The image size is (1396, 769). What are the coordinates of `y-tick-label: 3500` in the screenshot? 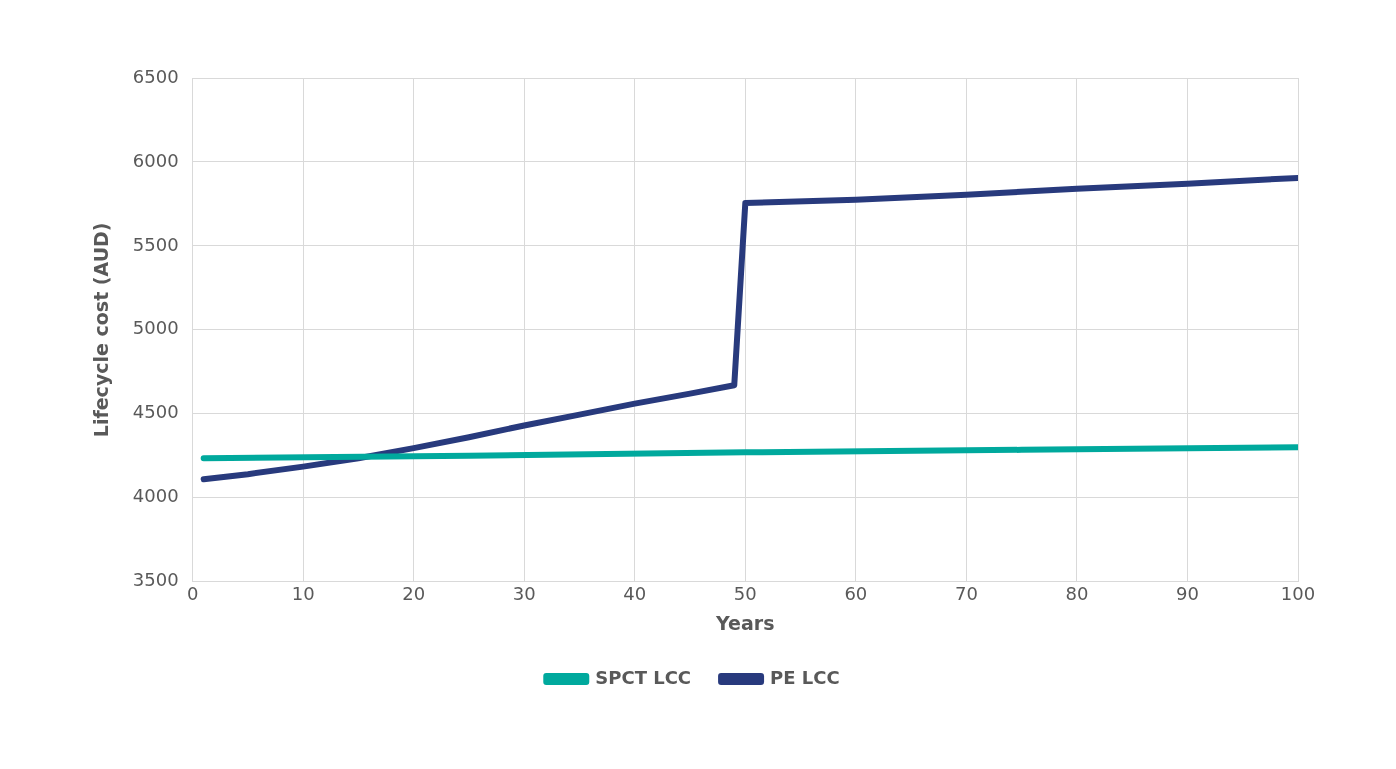 It's located at (155, 580).